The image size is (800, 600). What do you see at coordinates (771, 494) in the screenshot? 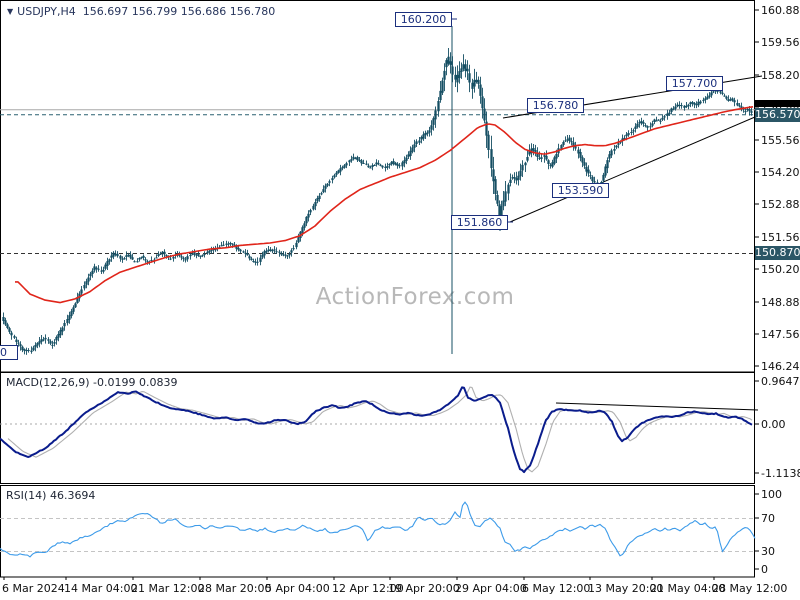
I see `rsi-axis-tick-label: 100` at bounding box center [771, 494].